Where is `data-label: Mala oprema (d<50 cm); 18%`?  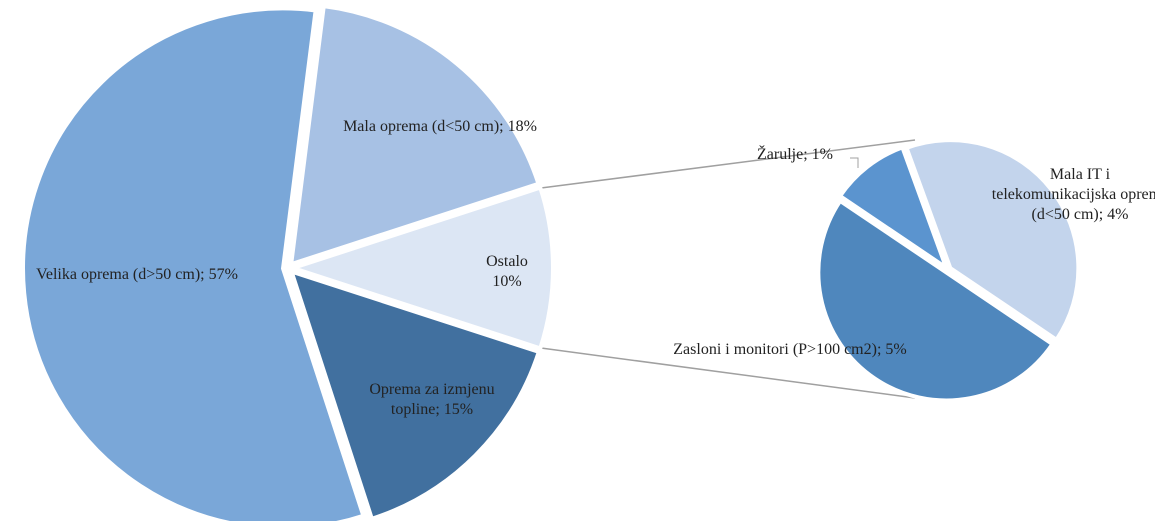 data-label: Mala oprema (d<50 cm); 18% is located at coordinates (440, 127).